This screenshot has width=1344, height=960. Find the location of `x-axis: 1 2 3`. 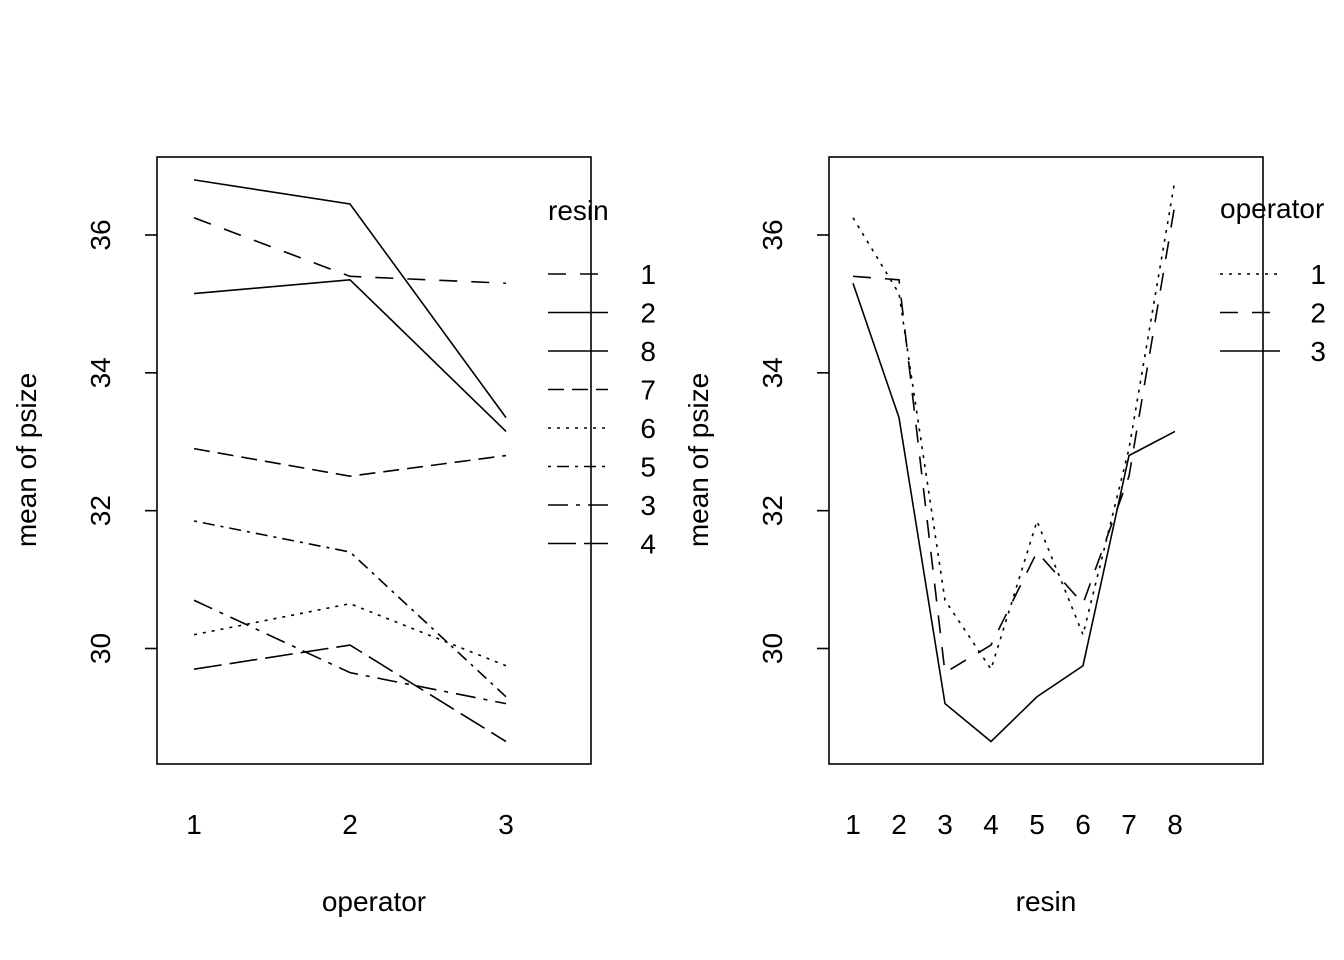

x-axis: 1 2 3 is located at coordinates (350, 824).